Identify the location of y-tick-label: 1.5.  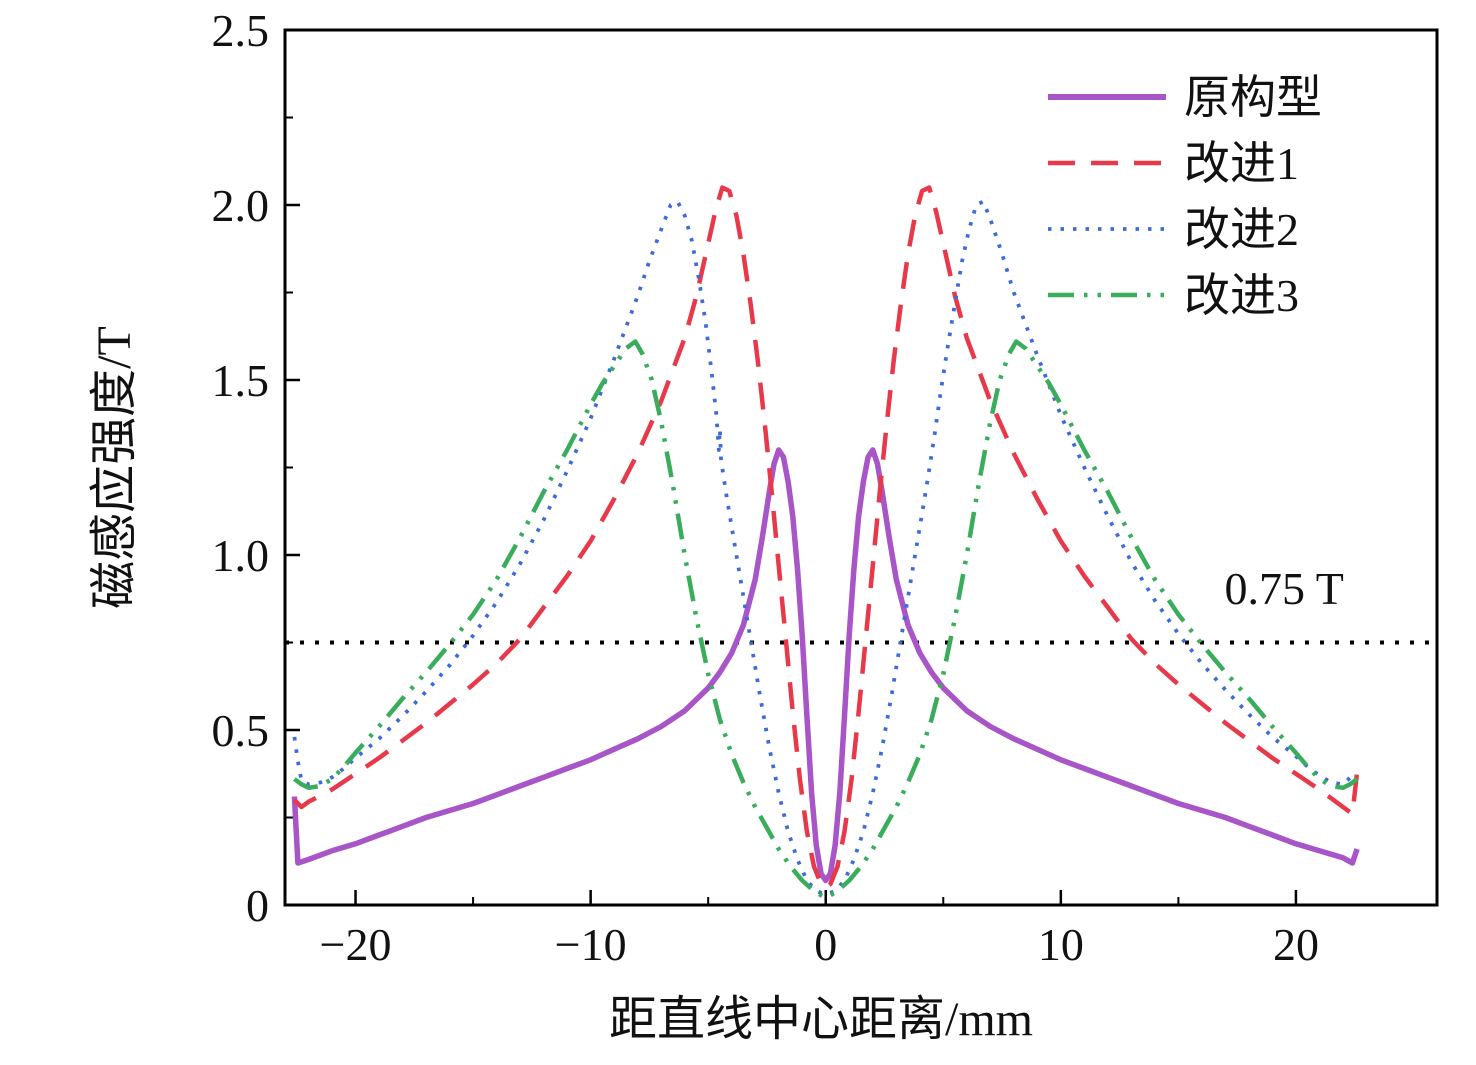
(241, 380).